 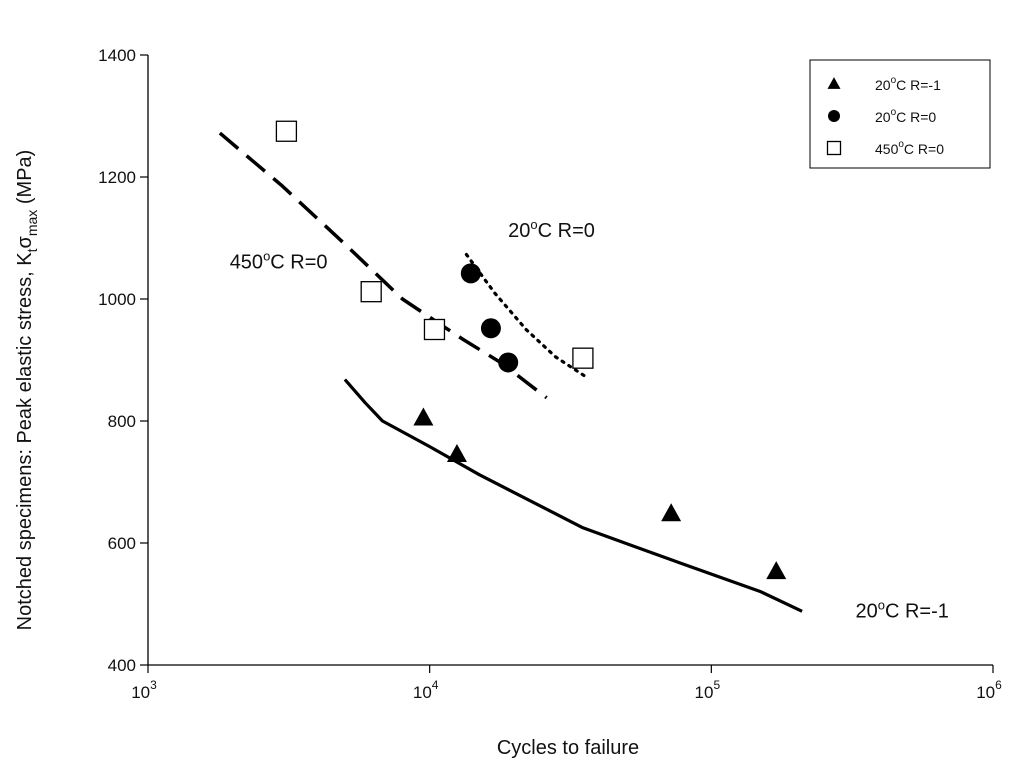 I want to click on x-tick-label: 10³, so click(x=144, y=690).